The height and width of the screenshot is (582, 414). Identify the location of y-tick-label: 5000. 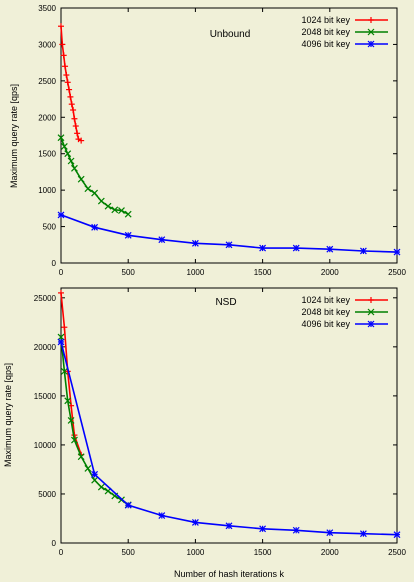
(47, 494).